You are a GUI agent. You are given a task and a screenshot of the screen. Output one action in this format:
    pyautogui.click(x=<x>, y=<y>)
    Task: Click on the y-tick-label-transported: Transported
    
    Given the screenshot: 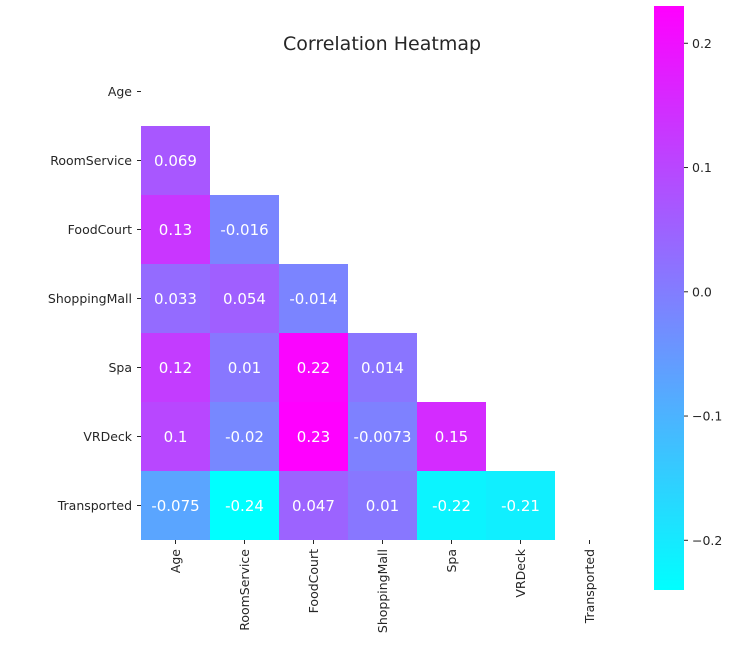 What is the action you would take?
    pyautogui.click(x=94, y=505)
    